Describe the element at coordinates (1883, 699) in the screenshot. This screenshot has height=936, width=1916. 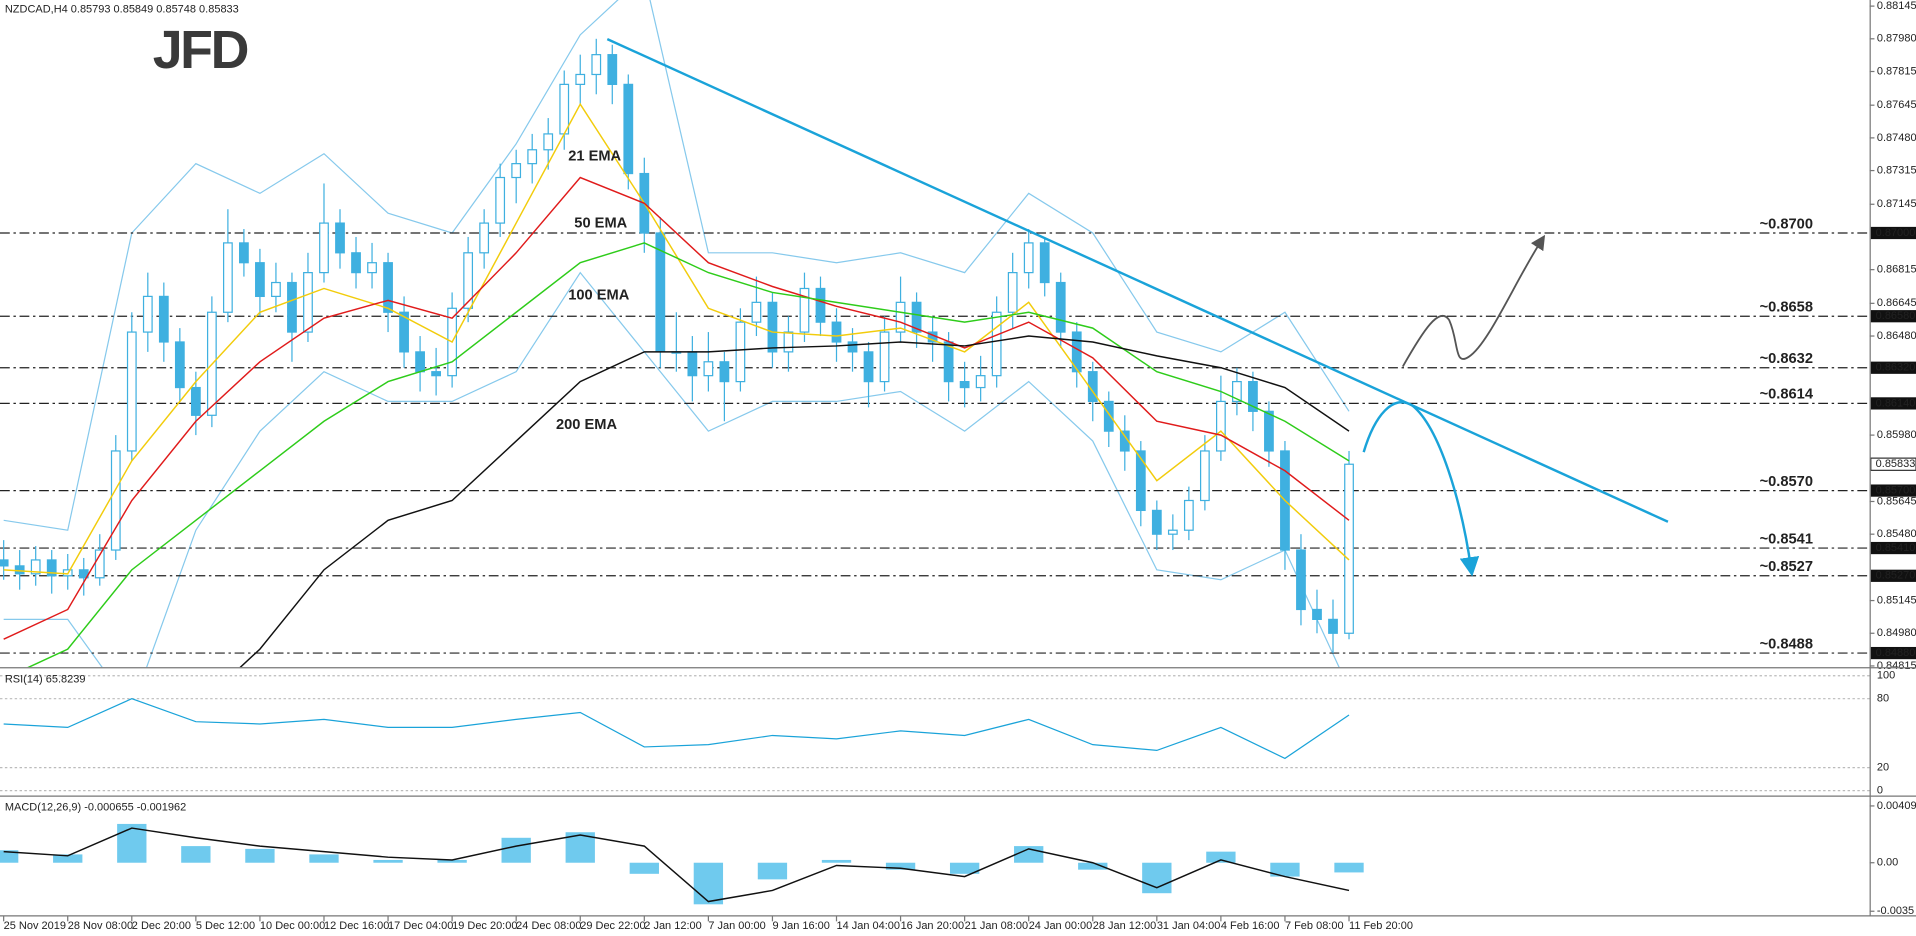
I see `y-tick-label: 80` at that location.